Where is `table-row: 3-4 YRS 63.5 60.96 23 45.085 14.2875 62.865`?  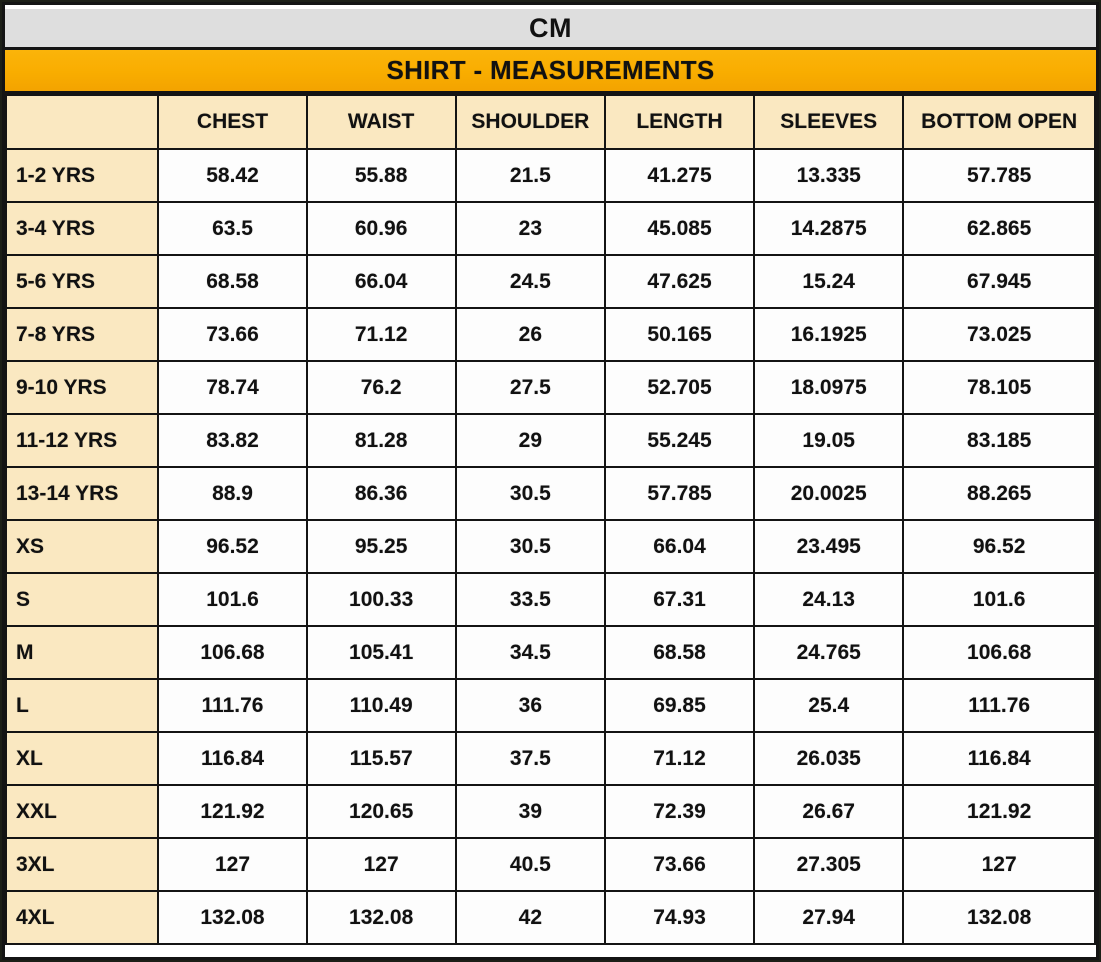
table-row: 3-4 YRS 63.5 60.96 23 45.085 14.2875 62.865 is located at coordinates (550, 228).